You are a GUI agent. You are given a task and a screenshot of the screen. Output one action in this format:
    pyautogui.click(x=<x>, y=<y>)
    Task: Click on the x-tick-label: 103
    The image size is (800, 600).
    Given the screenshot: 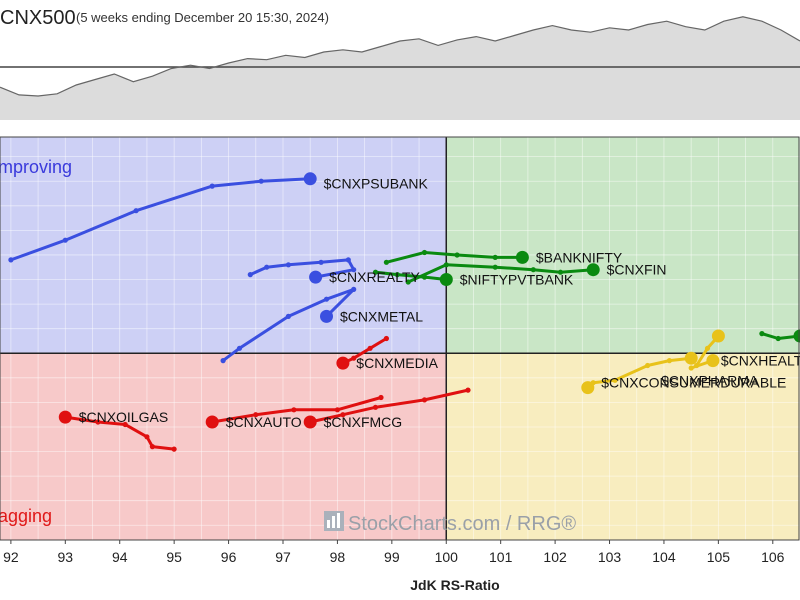 What is the action you would take?
    pyautogui.click(x=610, y=557)
    